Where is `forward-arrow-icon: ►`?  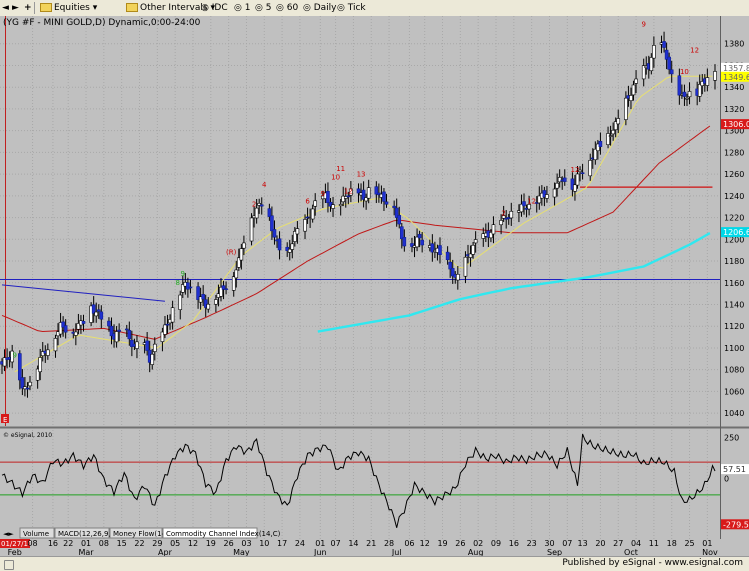 forward-arrow-icon: ► is located at coordinates (15, 8).